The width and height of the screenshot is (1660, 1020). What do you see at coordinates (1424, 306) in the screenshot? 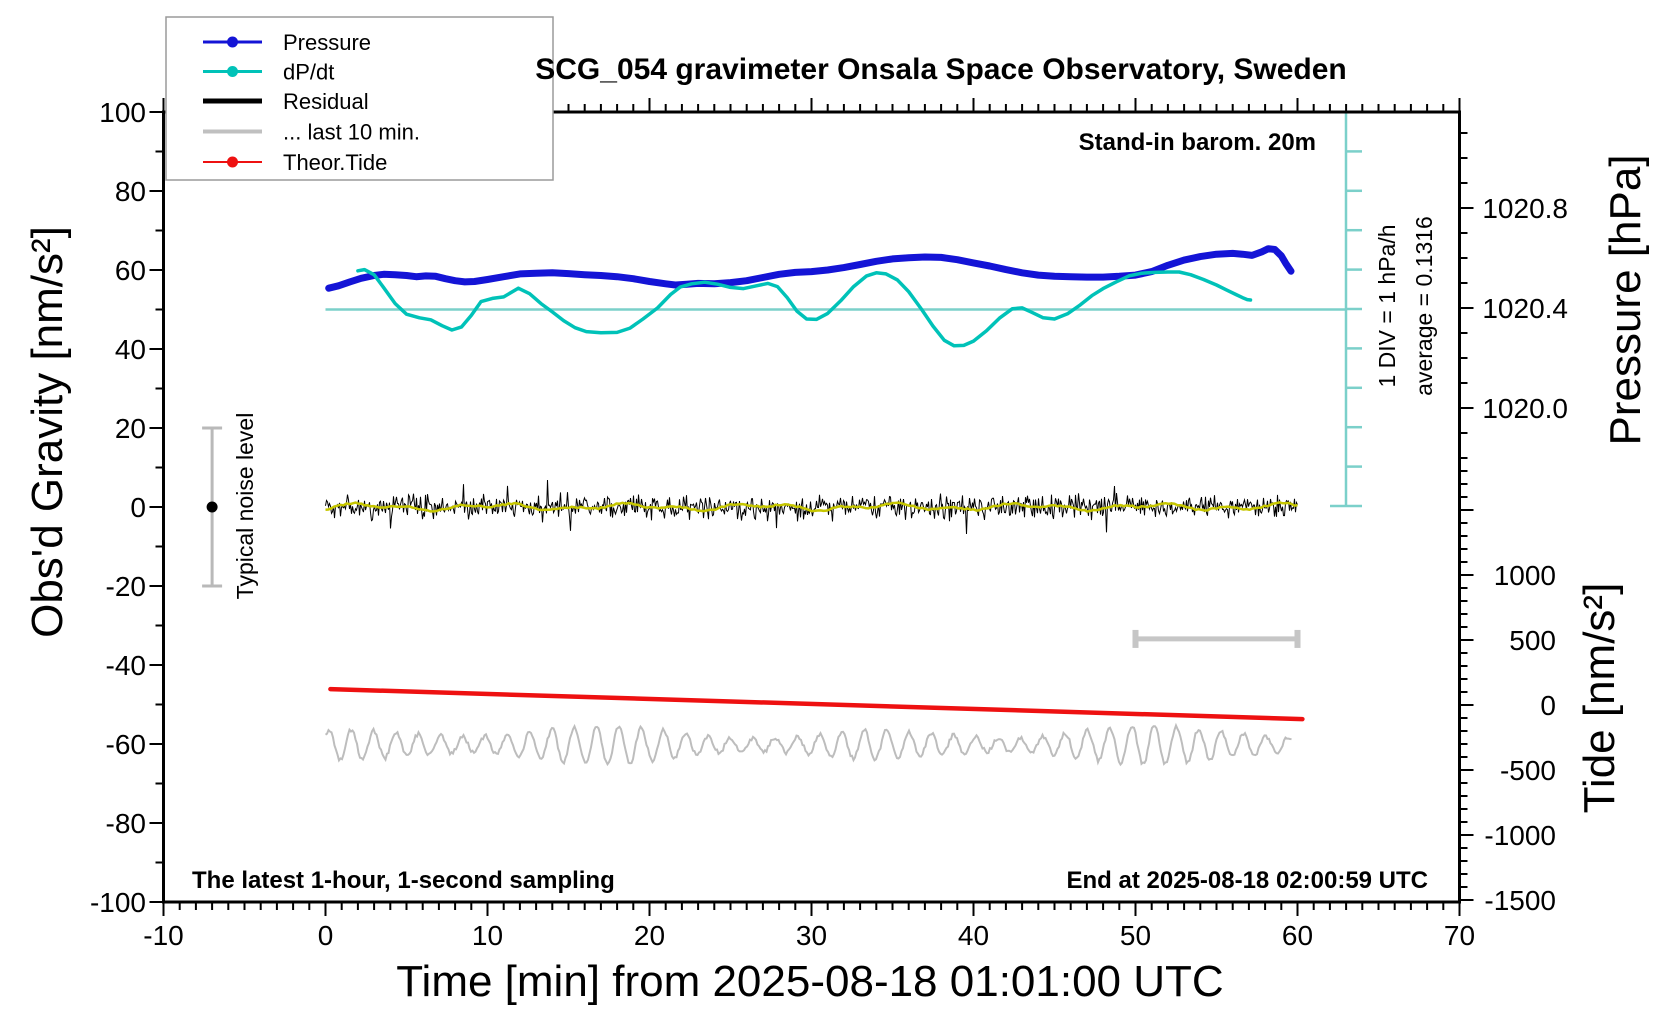
I see `average-annotation: average = 0.1316` at bounding box center [1424, 306].